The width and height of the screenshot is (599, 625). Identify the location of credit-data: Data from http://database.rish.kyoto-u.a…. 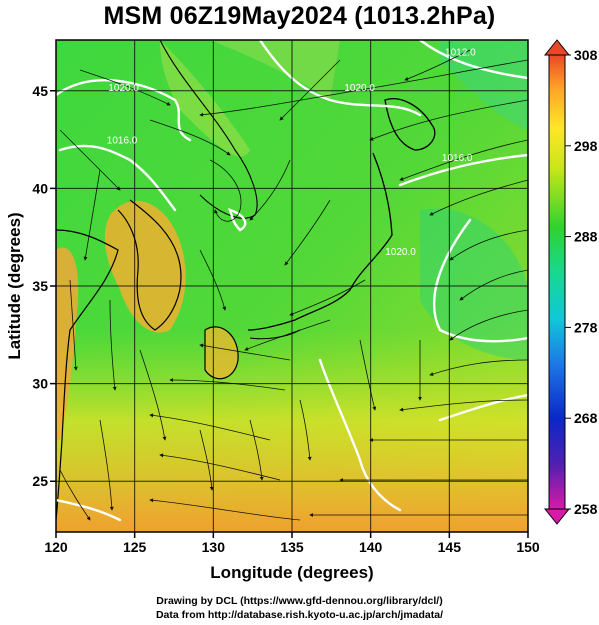
(299, 615).